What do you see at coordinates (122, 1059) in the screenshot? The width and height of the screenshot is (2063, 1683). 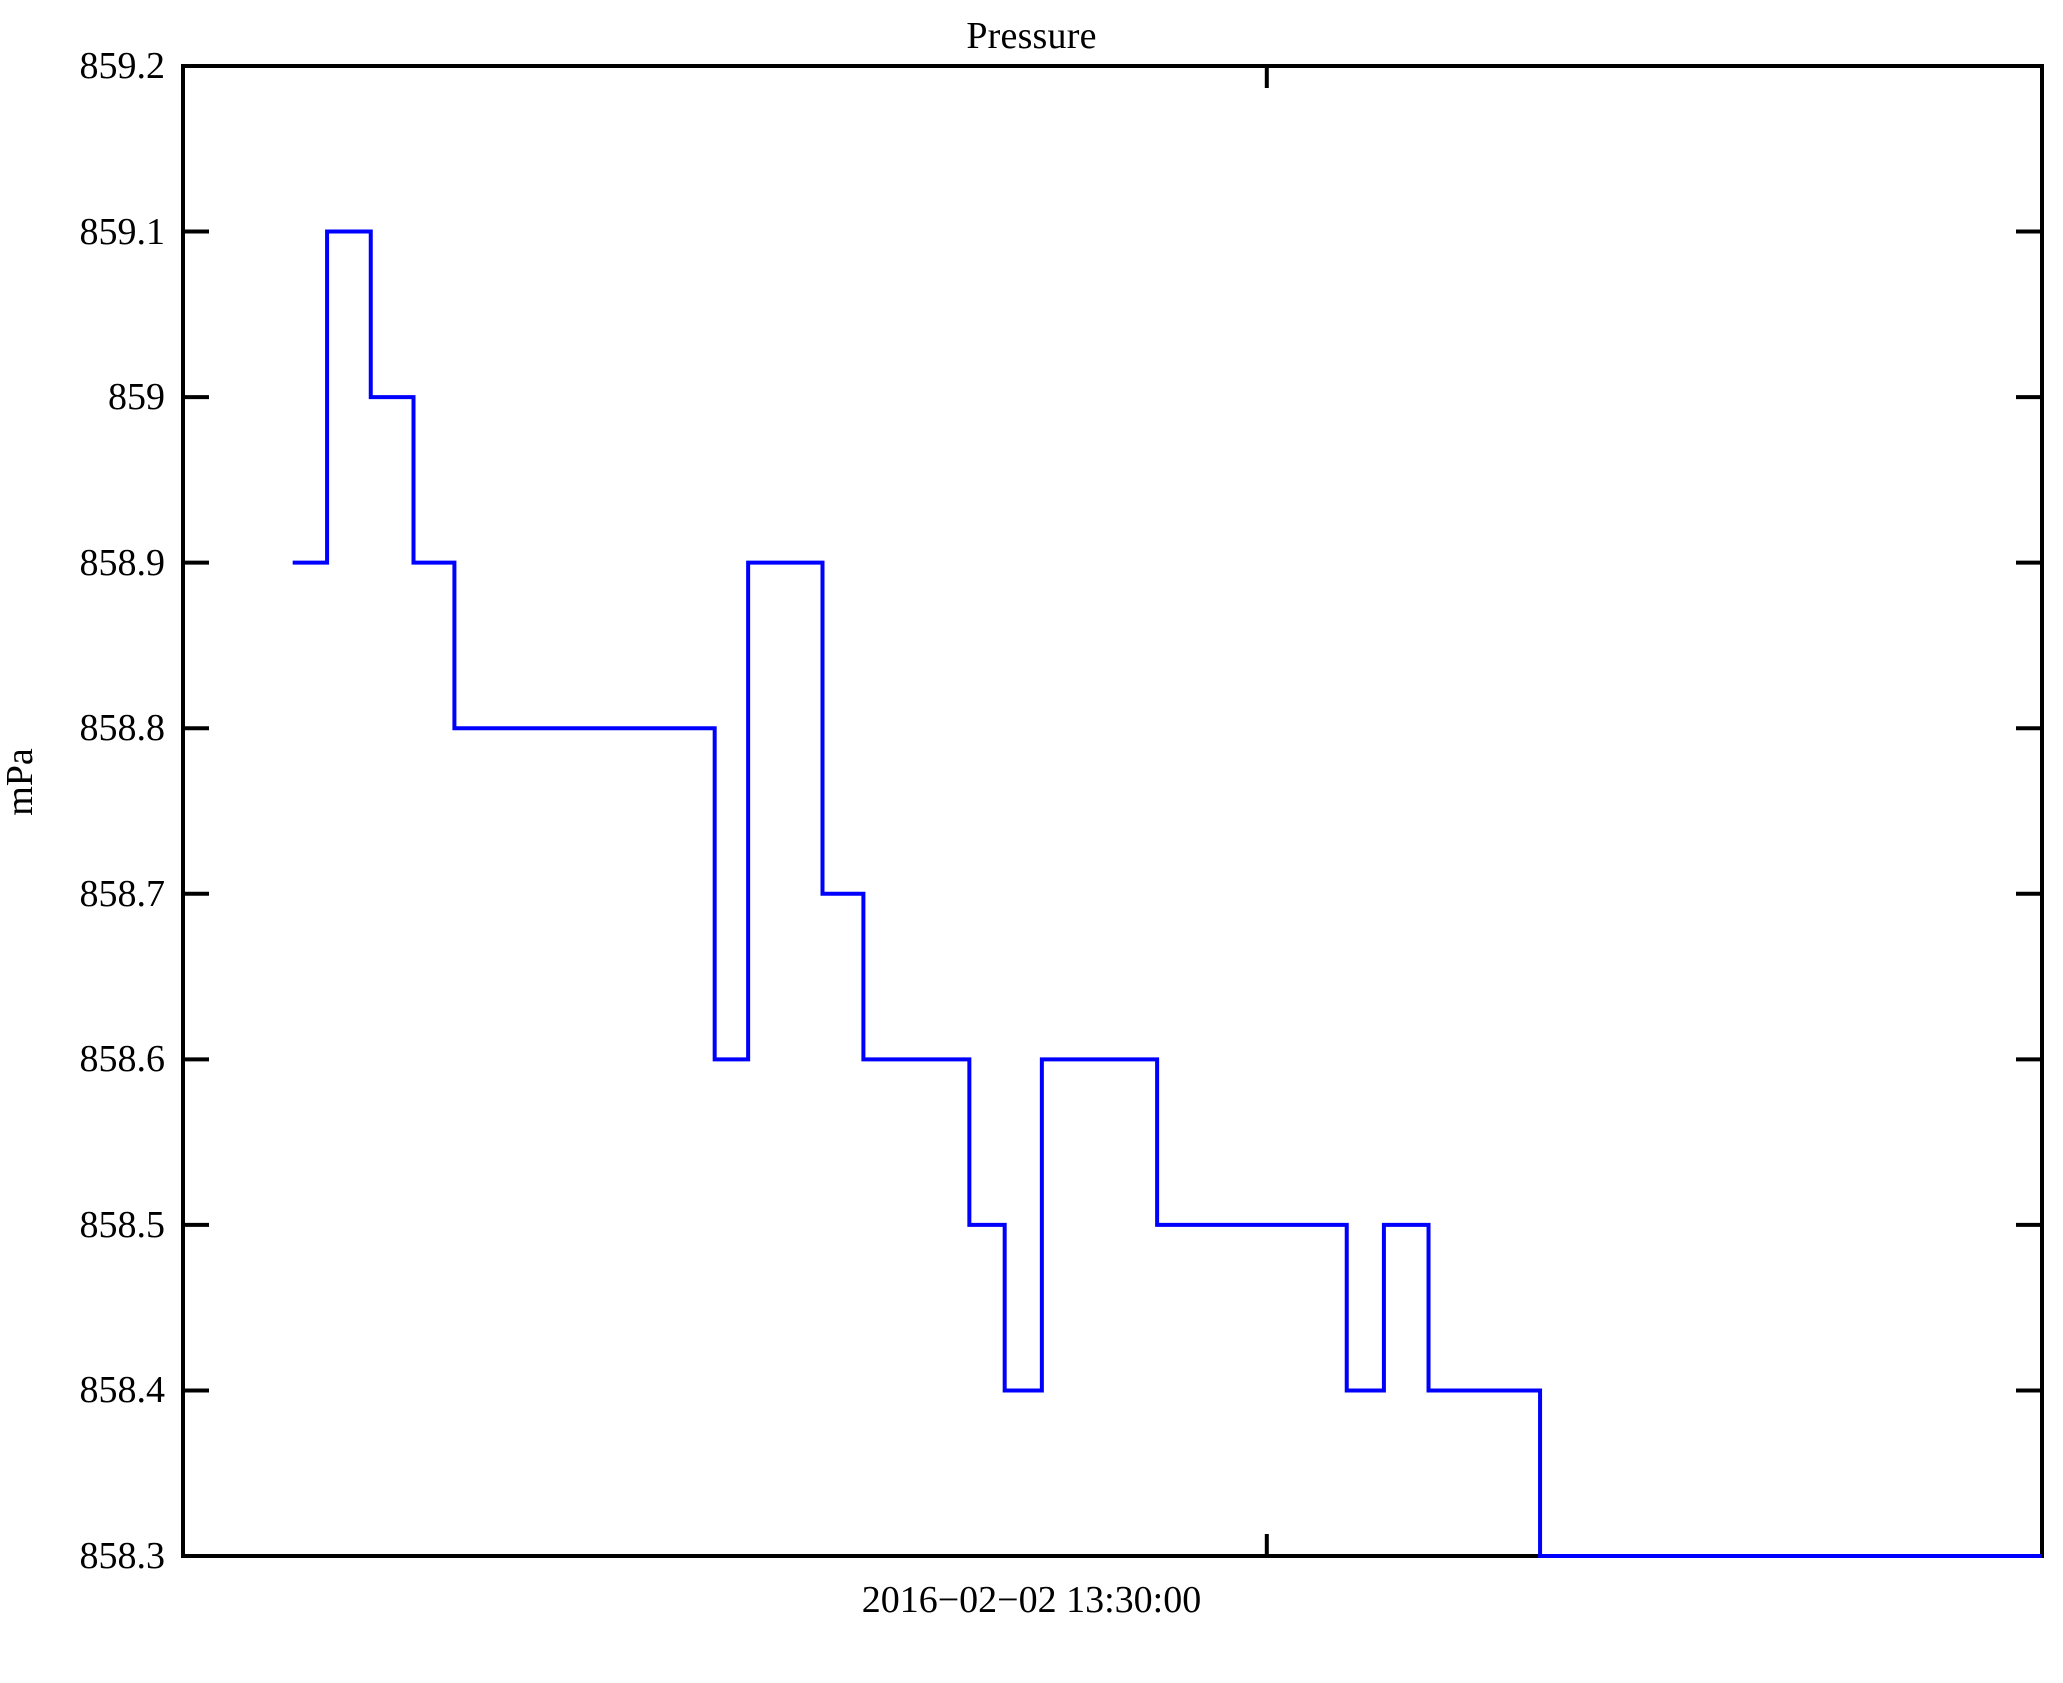 I see `y-tick-label-6: 858.6` at bounding box center [122, 1059].